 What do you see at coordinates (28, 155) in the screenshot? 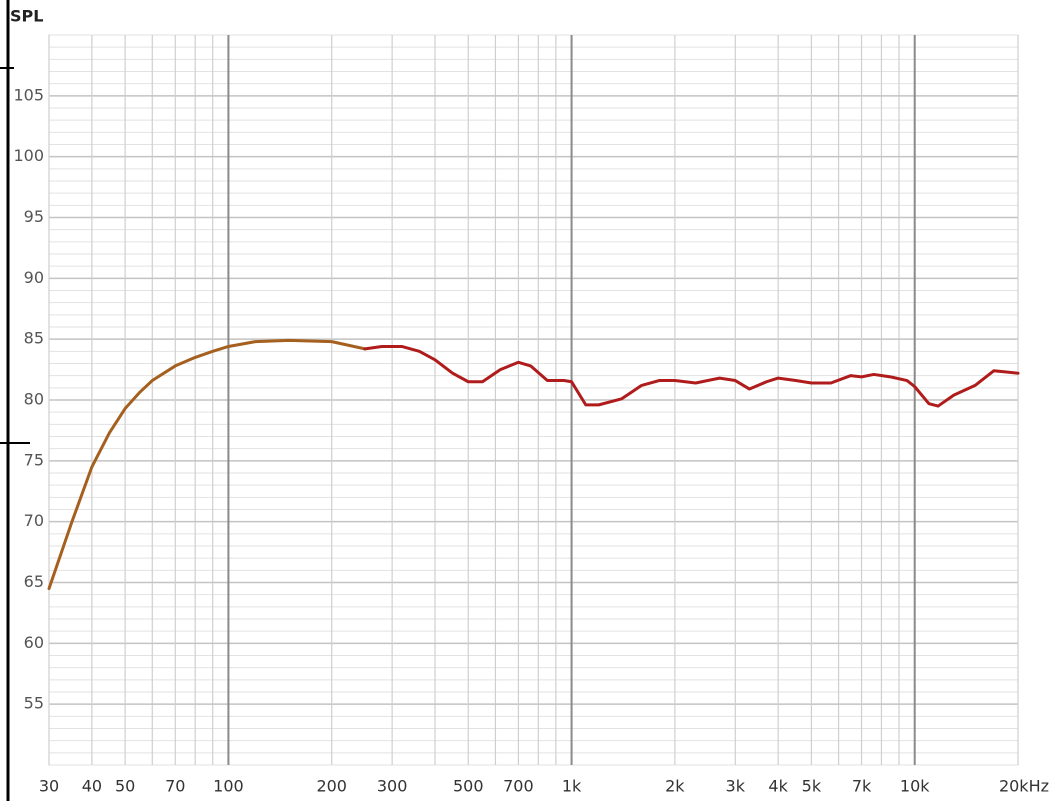
I see `y-tick-label: 100` at bounding box center [28, 155].